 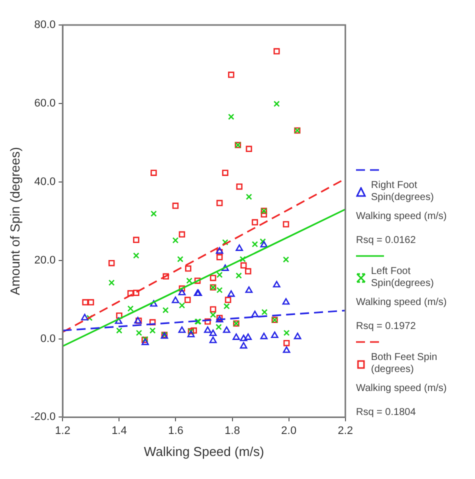 I want to click on x-tick-label: 1.6, so click(x=176, y=430).